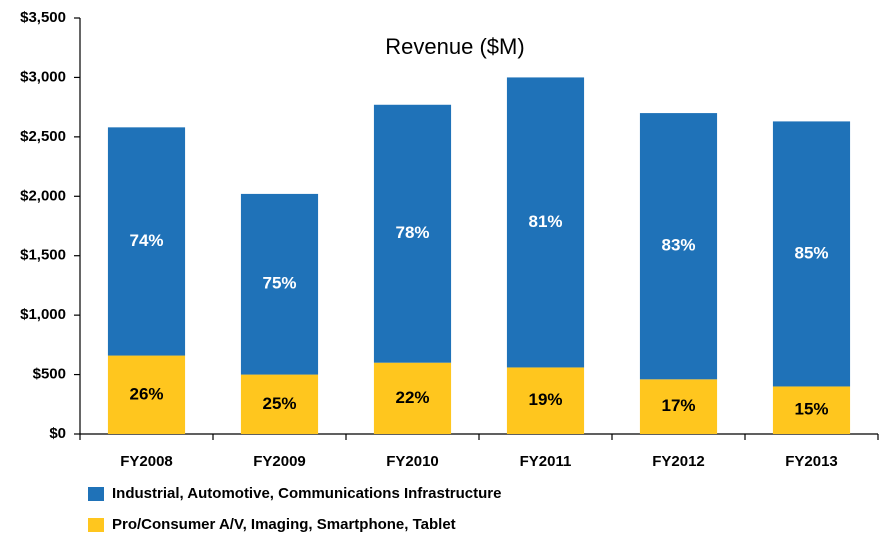 This screenshot has width=880, height=538. I want to click on data-label: 85%, so click(811, 252).